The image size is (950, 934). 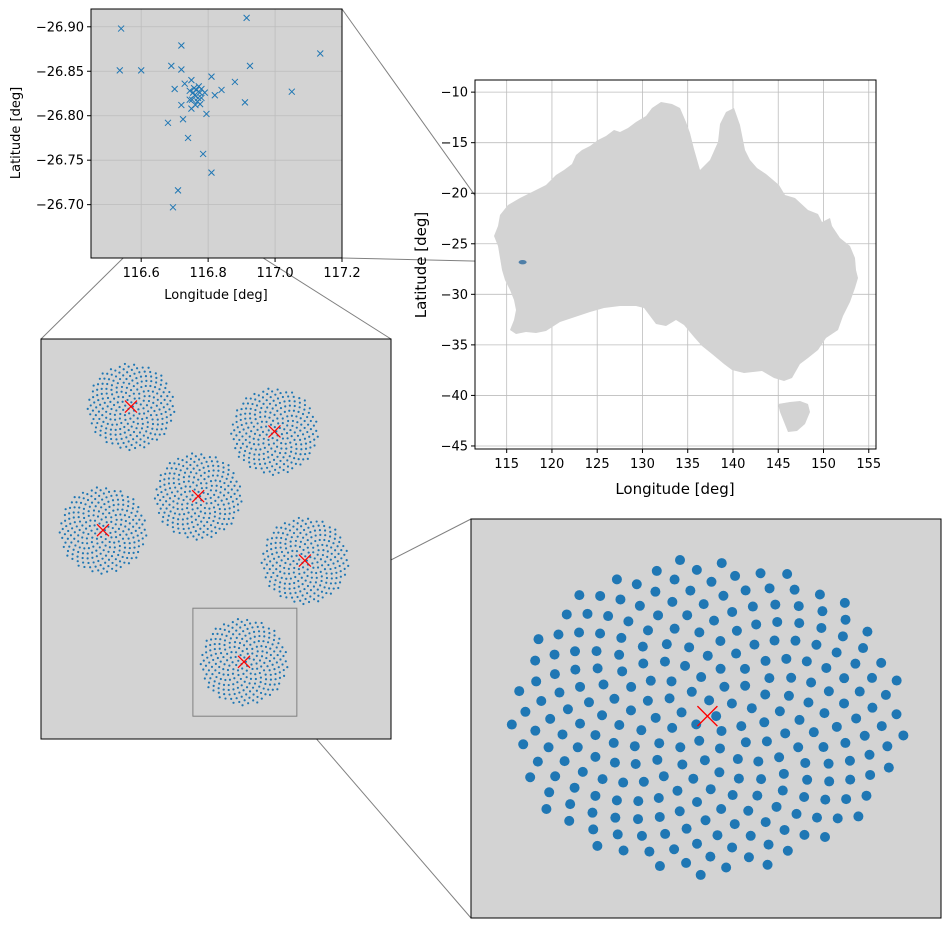 What do you see at coordinates (274, 273) in the screenshot?
I see `station-xtick-label: 117.0` at bounding box center [274, 273].